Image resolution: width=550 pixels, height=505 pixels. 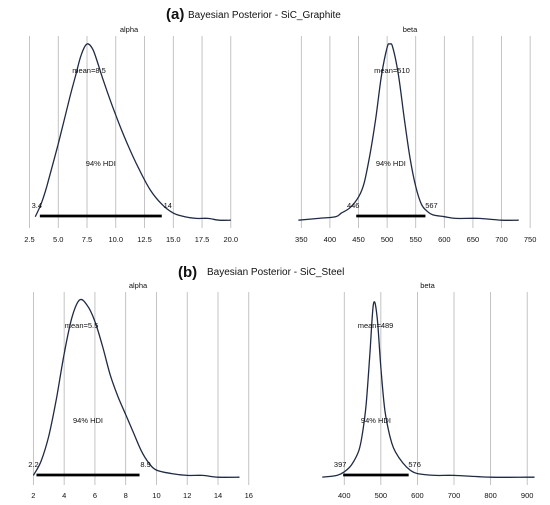 What do you see at coordinates (376, 325) in the screenshot?
I see `mean-label: mean=489` at bounding box center [376, 325].